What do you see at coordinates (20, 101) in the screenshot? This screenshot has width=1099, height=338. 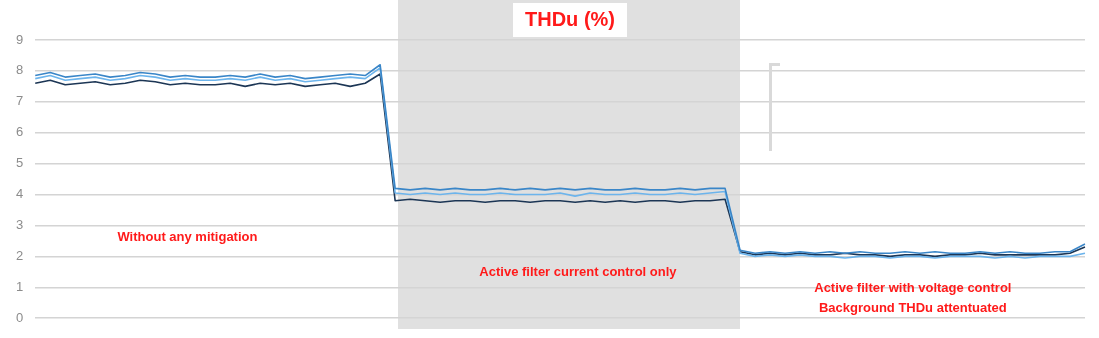 I see `y-tick-label: 7` at bounding box center [20, 101].